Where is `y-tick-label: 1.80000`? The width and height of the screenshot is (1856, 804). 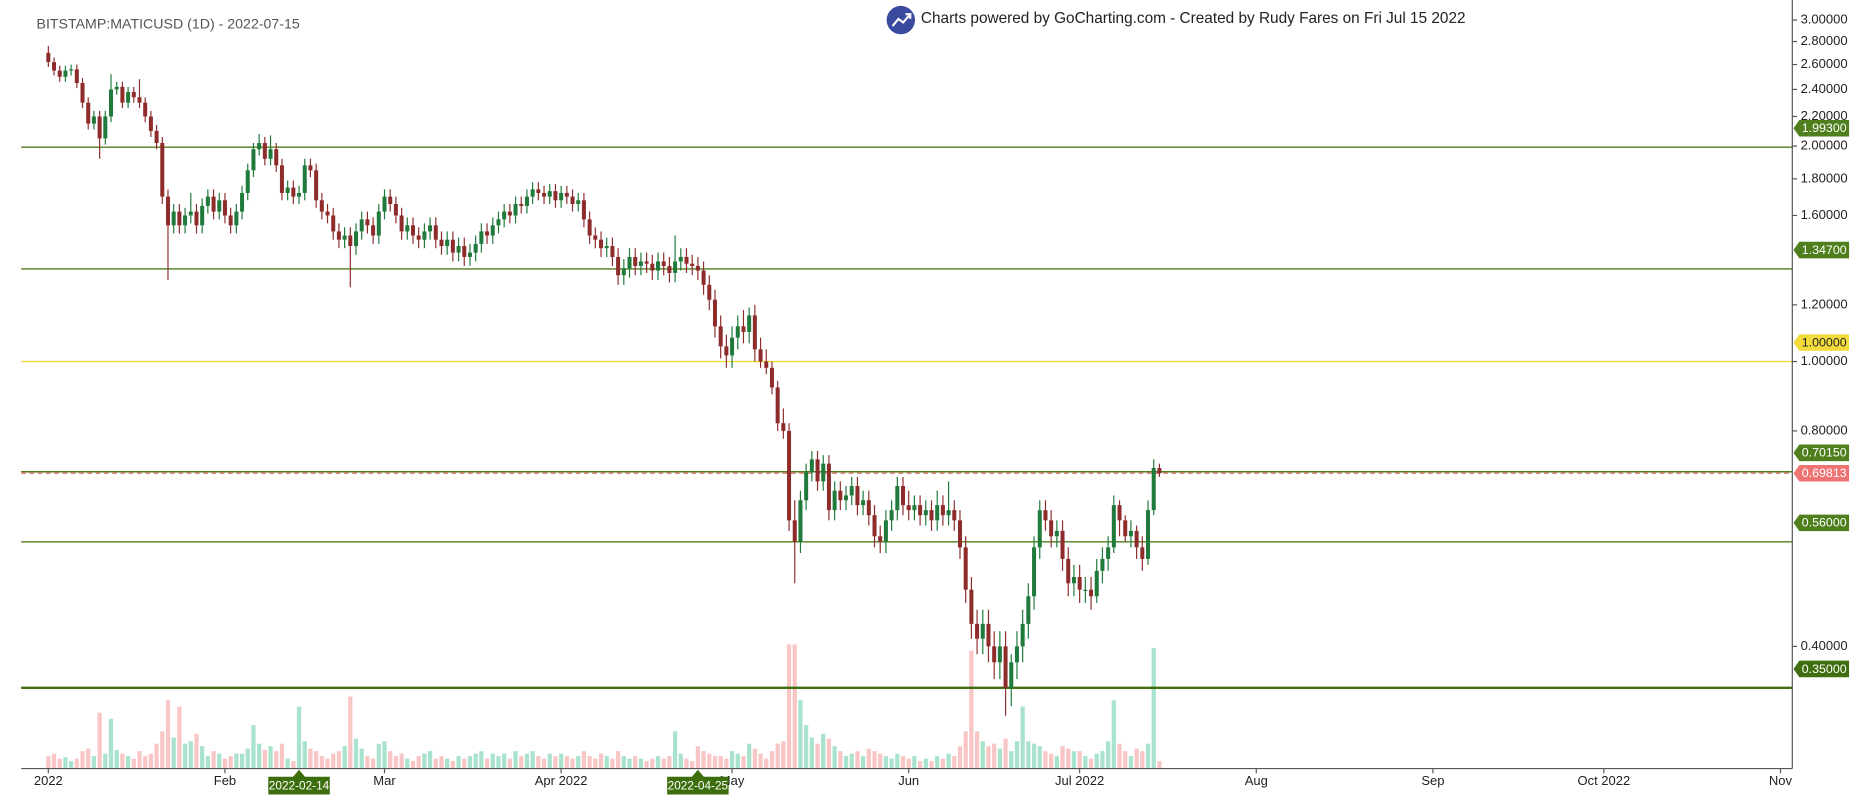
y-tick-label: 1.80000 is located at coordinates (1824, 177).